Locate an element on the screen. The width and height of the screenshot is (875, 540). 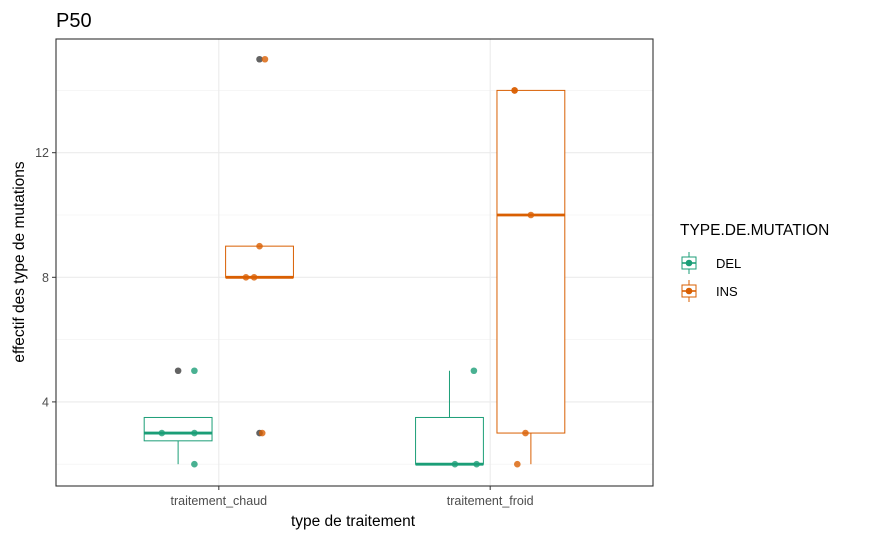
legend-title: TYPE.DE.MUTATION is located at coordinates (754, 230).